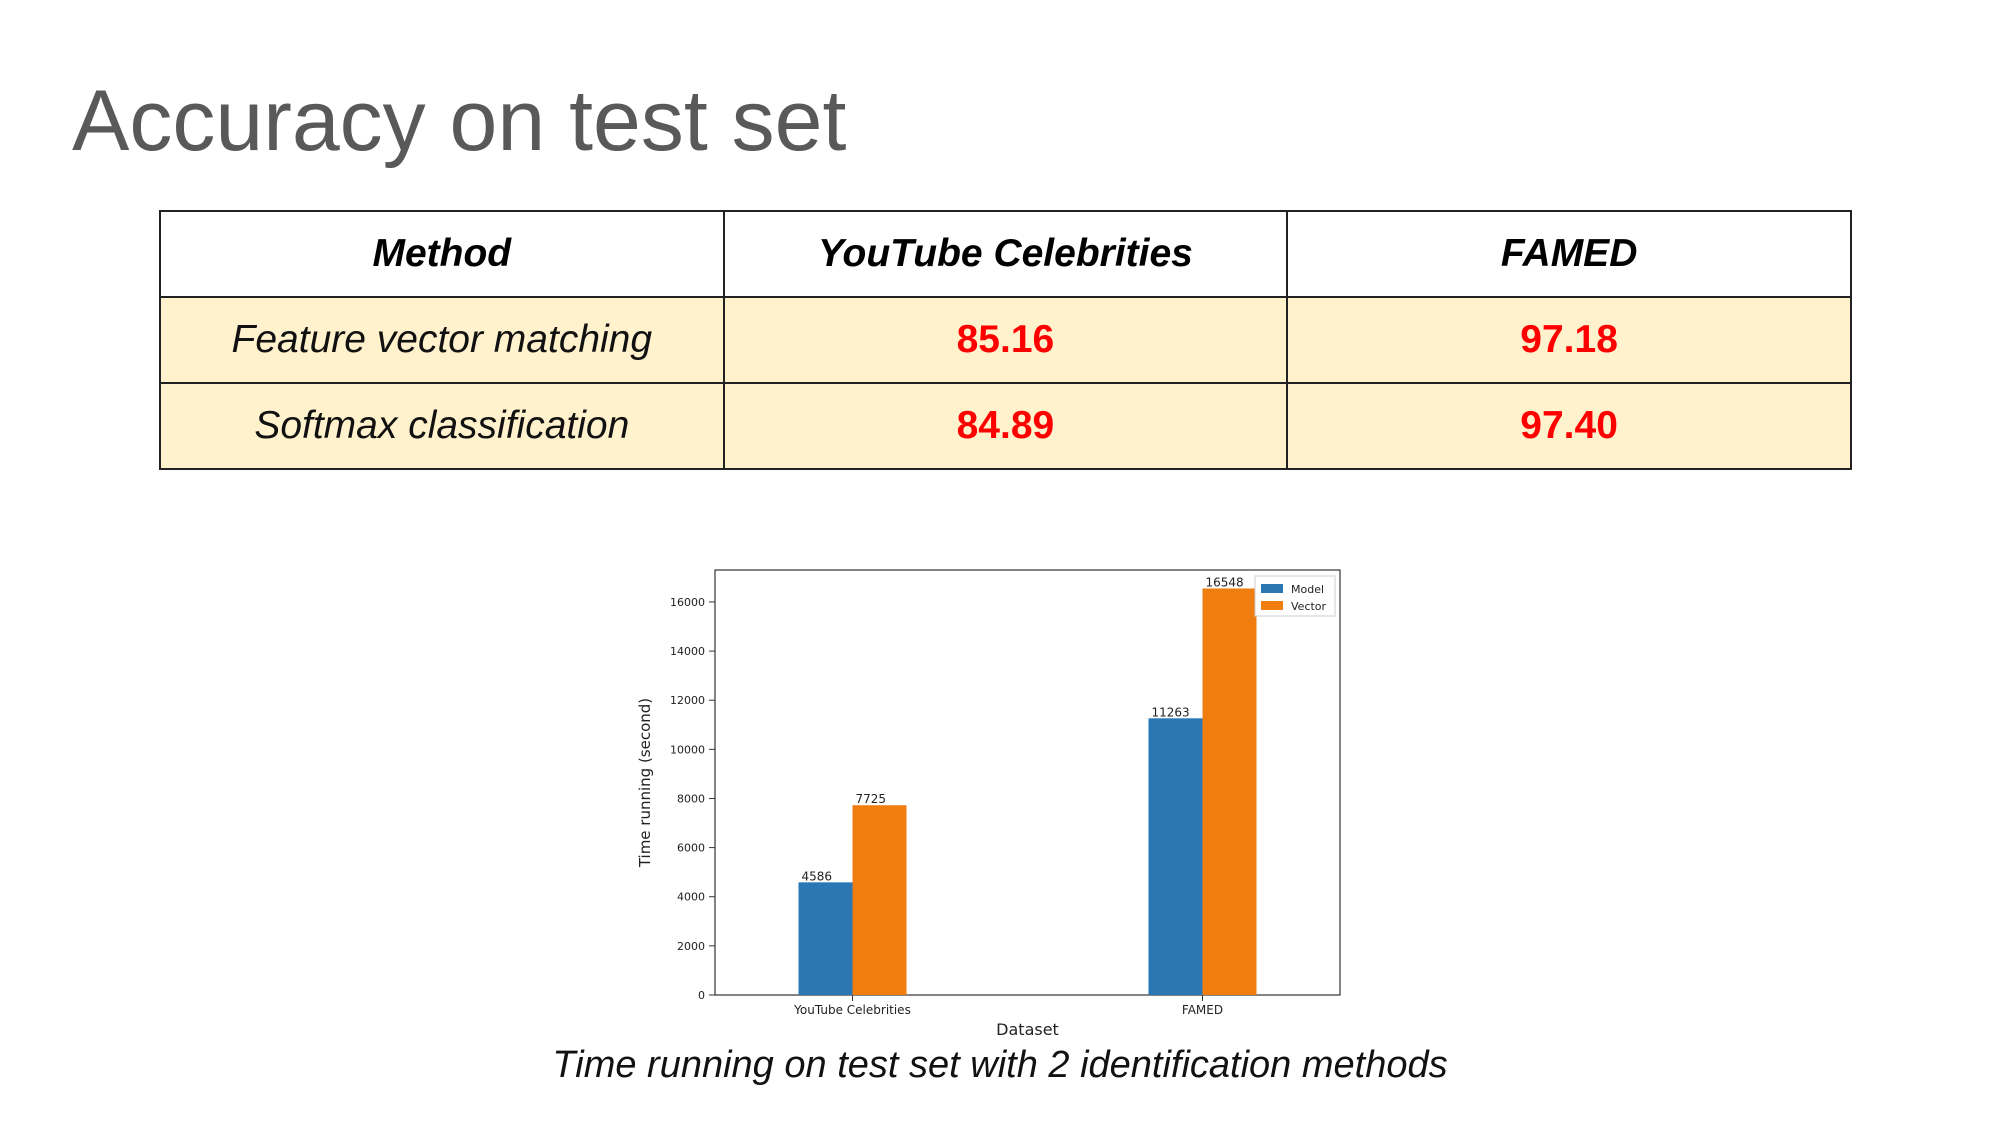 Image resolution: width=2000 pixels, height=1125 pixels. What do you see at coordinates (1569, 254) in the screenshot?
I see `header-famed: FAMED` at bounding box center [1569, 254].